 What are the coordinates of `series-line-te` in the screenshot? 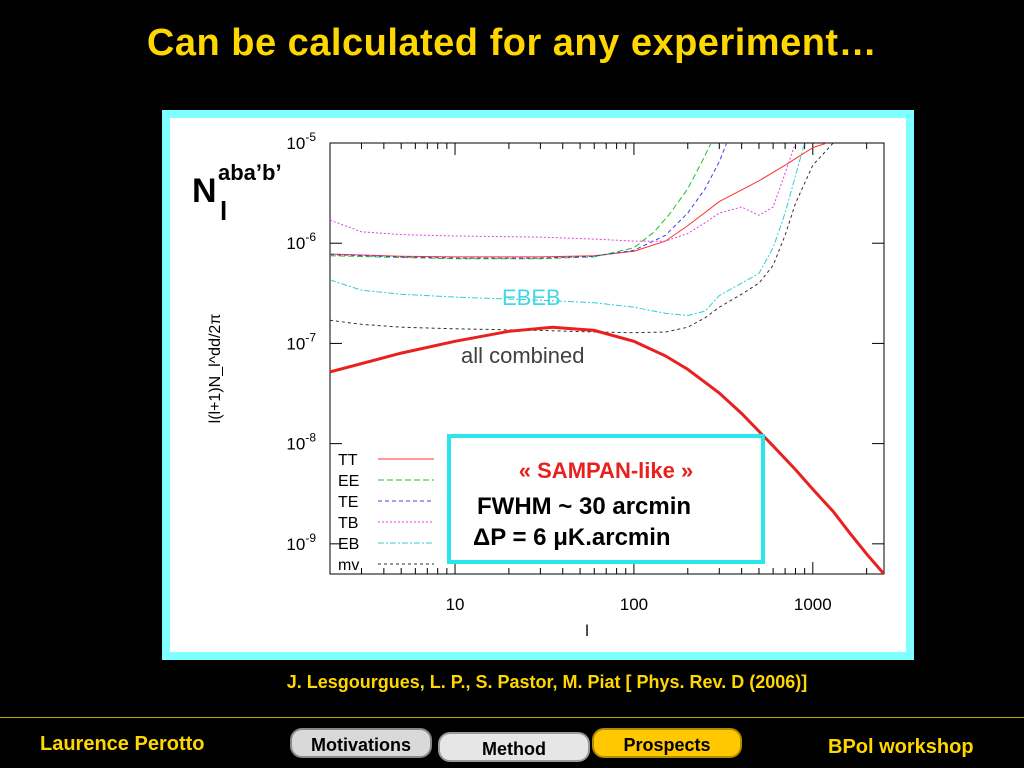 It's located at (529, 201).